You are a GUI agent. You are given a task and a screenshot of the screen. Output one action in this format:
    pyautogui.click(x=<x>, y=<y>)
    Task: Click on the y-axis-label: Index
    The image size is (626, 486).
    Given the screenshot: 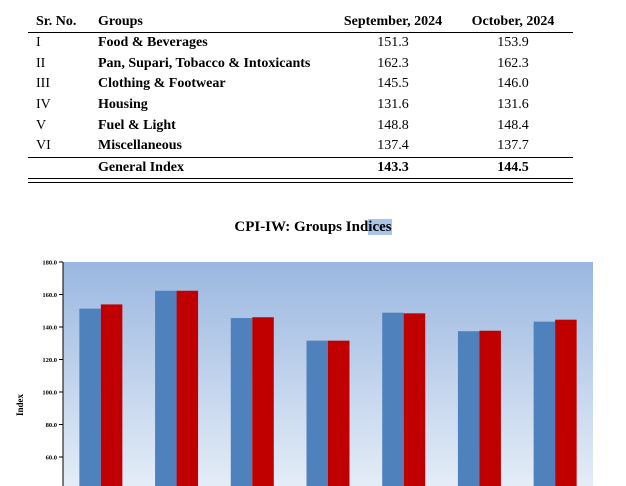 What is the action you would take?
    pyautogui.click(x=20, y=405)
    